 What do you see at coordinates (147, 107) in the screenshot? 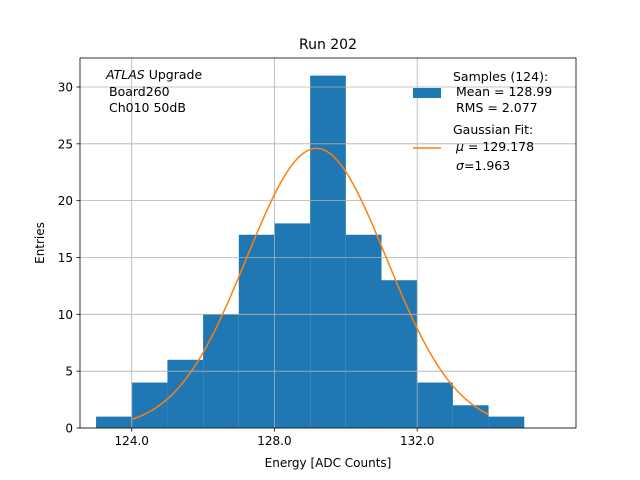
I see `annotation-channel: Ch010 50dB` at bounding box center [147, 107].